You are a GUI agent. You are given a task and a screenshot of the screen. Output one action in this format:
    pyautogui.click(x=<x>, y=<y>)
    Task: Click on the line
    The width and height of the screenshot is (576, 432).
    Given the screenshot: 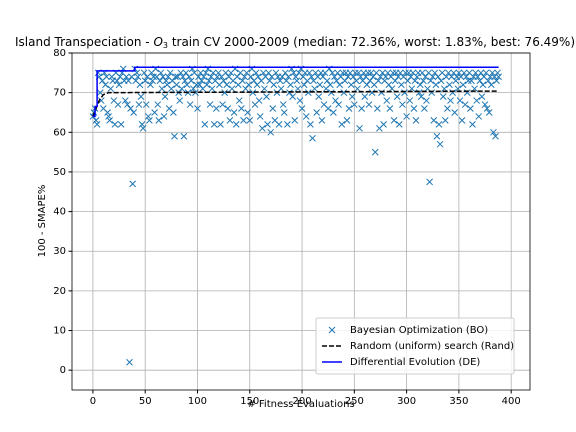 What is the action you would take?
    pyautogui.click(x=295, y=92)
    